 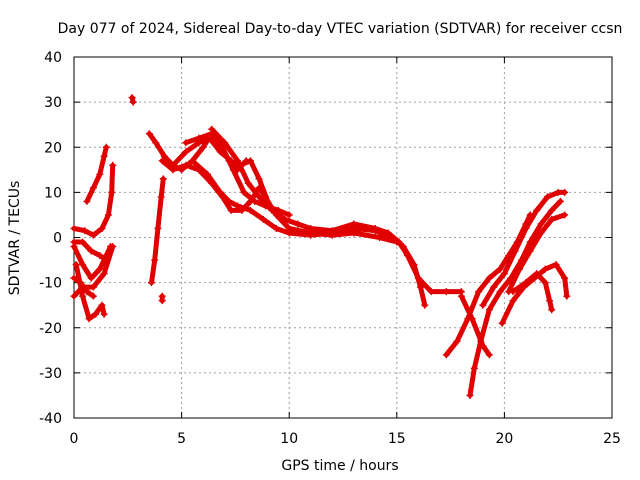 What do you see at coordinates (50, 374) in the screenshot?
I see `y-tick-label: -30` at bounding box center [50, 374].